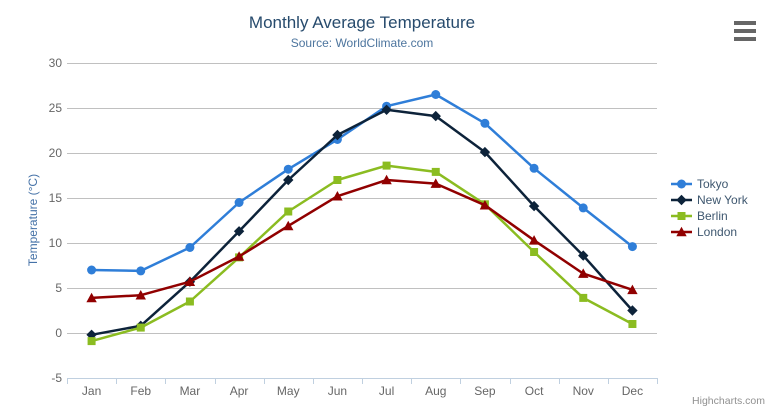  Describe the element at coordinates (681, 231) in the screenshot. I see `triangle-marker-icon` at that location.